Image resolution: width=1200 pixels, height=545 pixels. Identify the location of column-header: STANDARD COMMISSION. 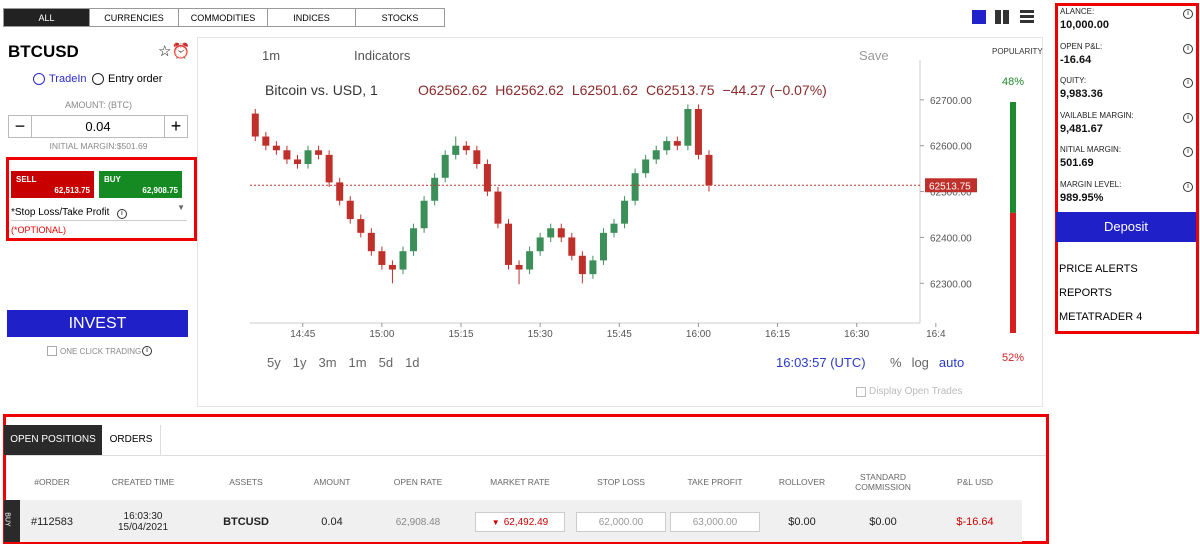
(883, 482).